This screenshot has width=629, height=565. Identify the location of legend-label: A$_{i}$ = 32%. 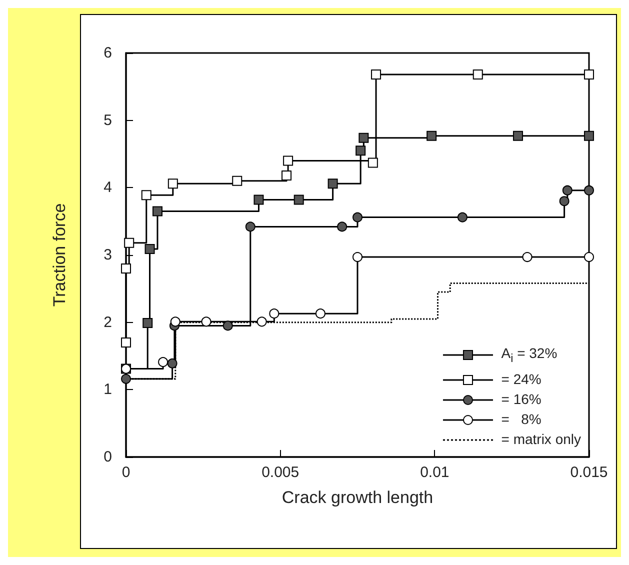
(529, 355).